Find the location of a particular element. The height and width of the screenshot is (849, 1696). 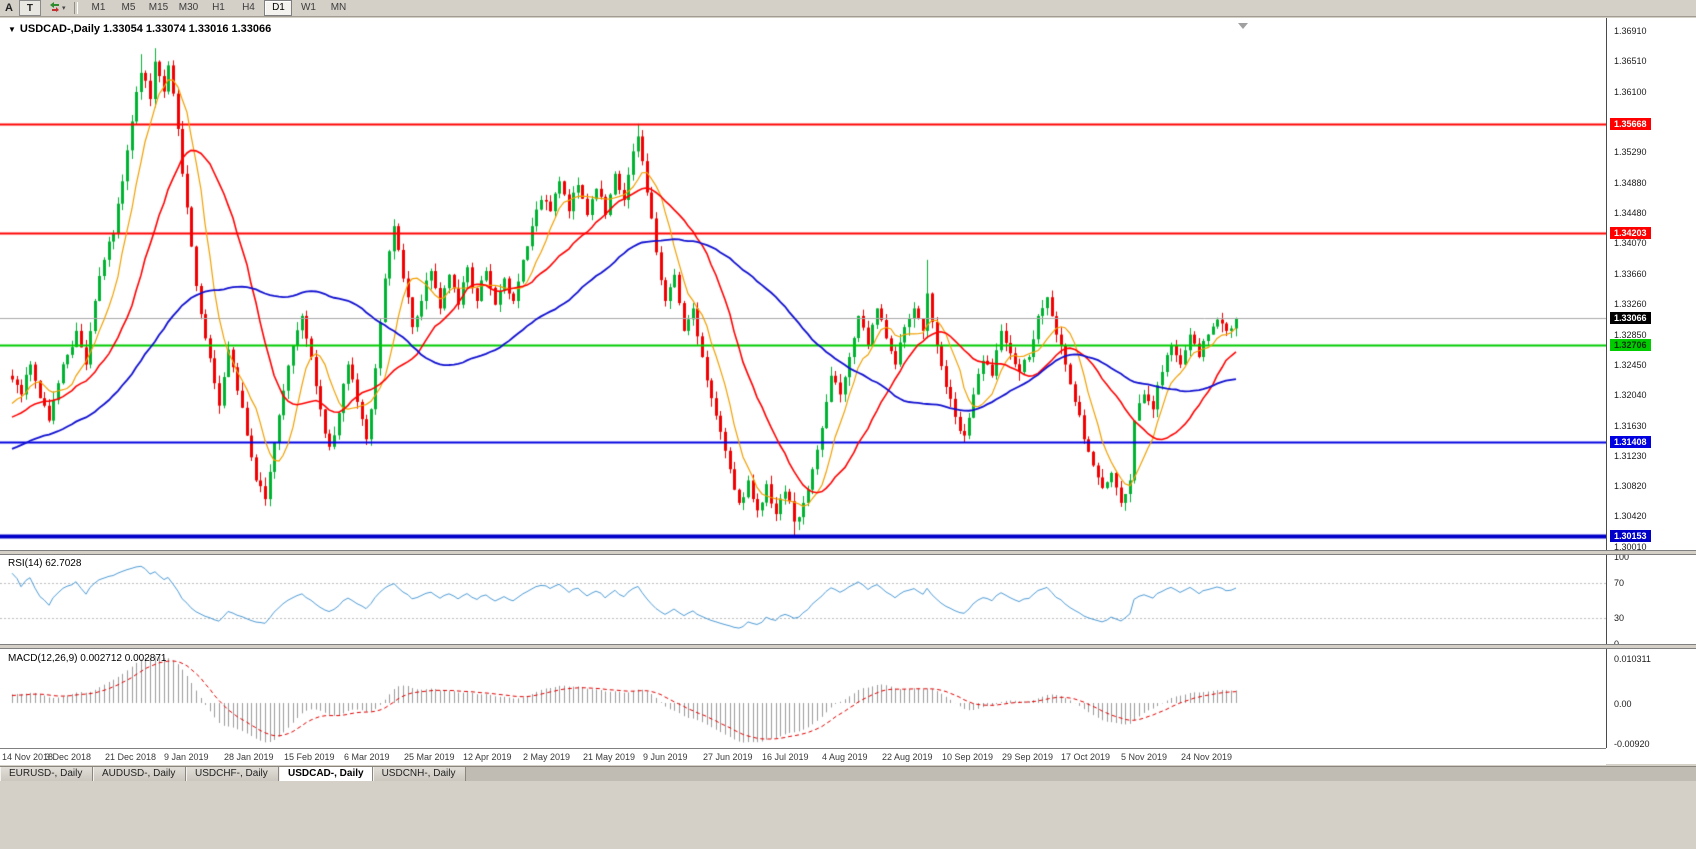

axis-tick-label: 1.32450 is located at coordinates (1630, 364).